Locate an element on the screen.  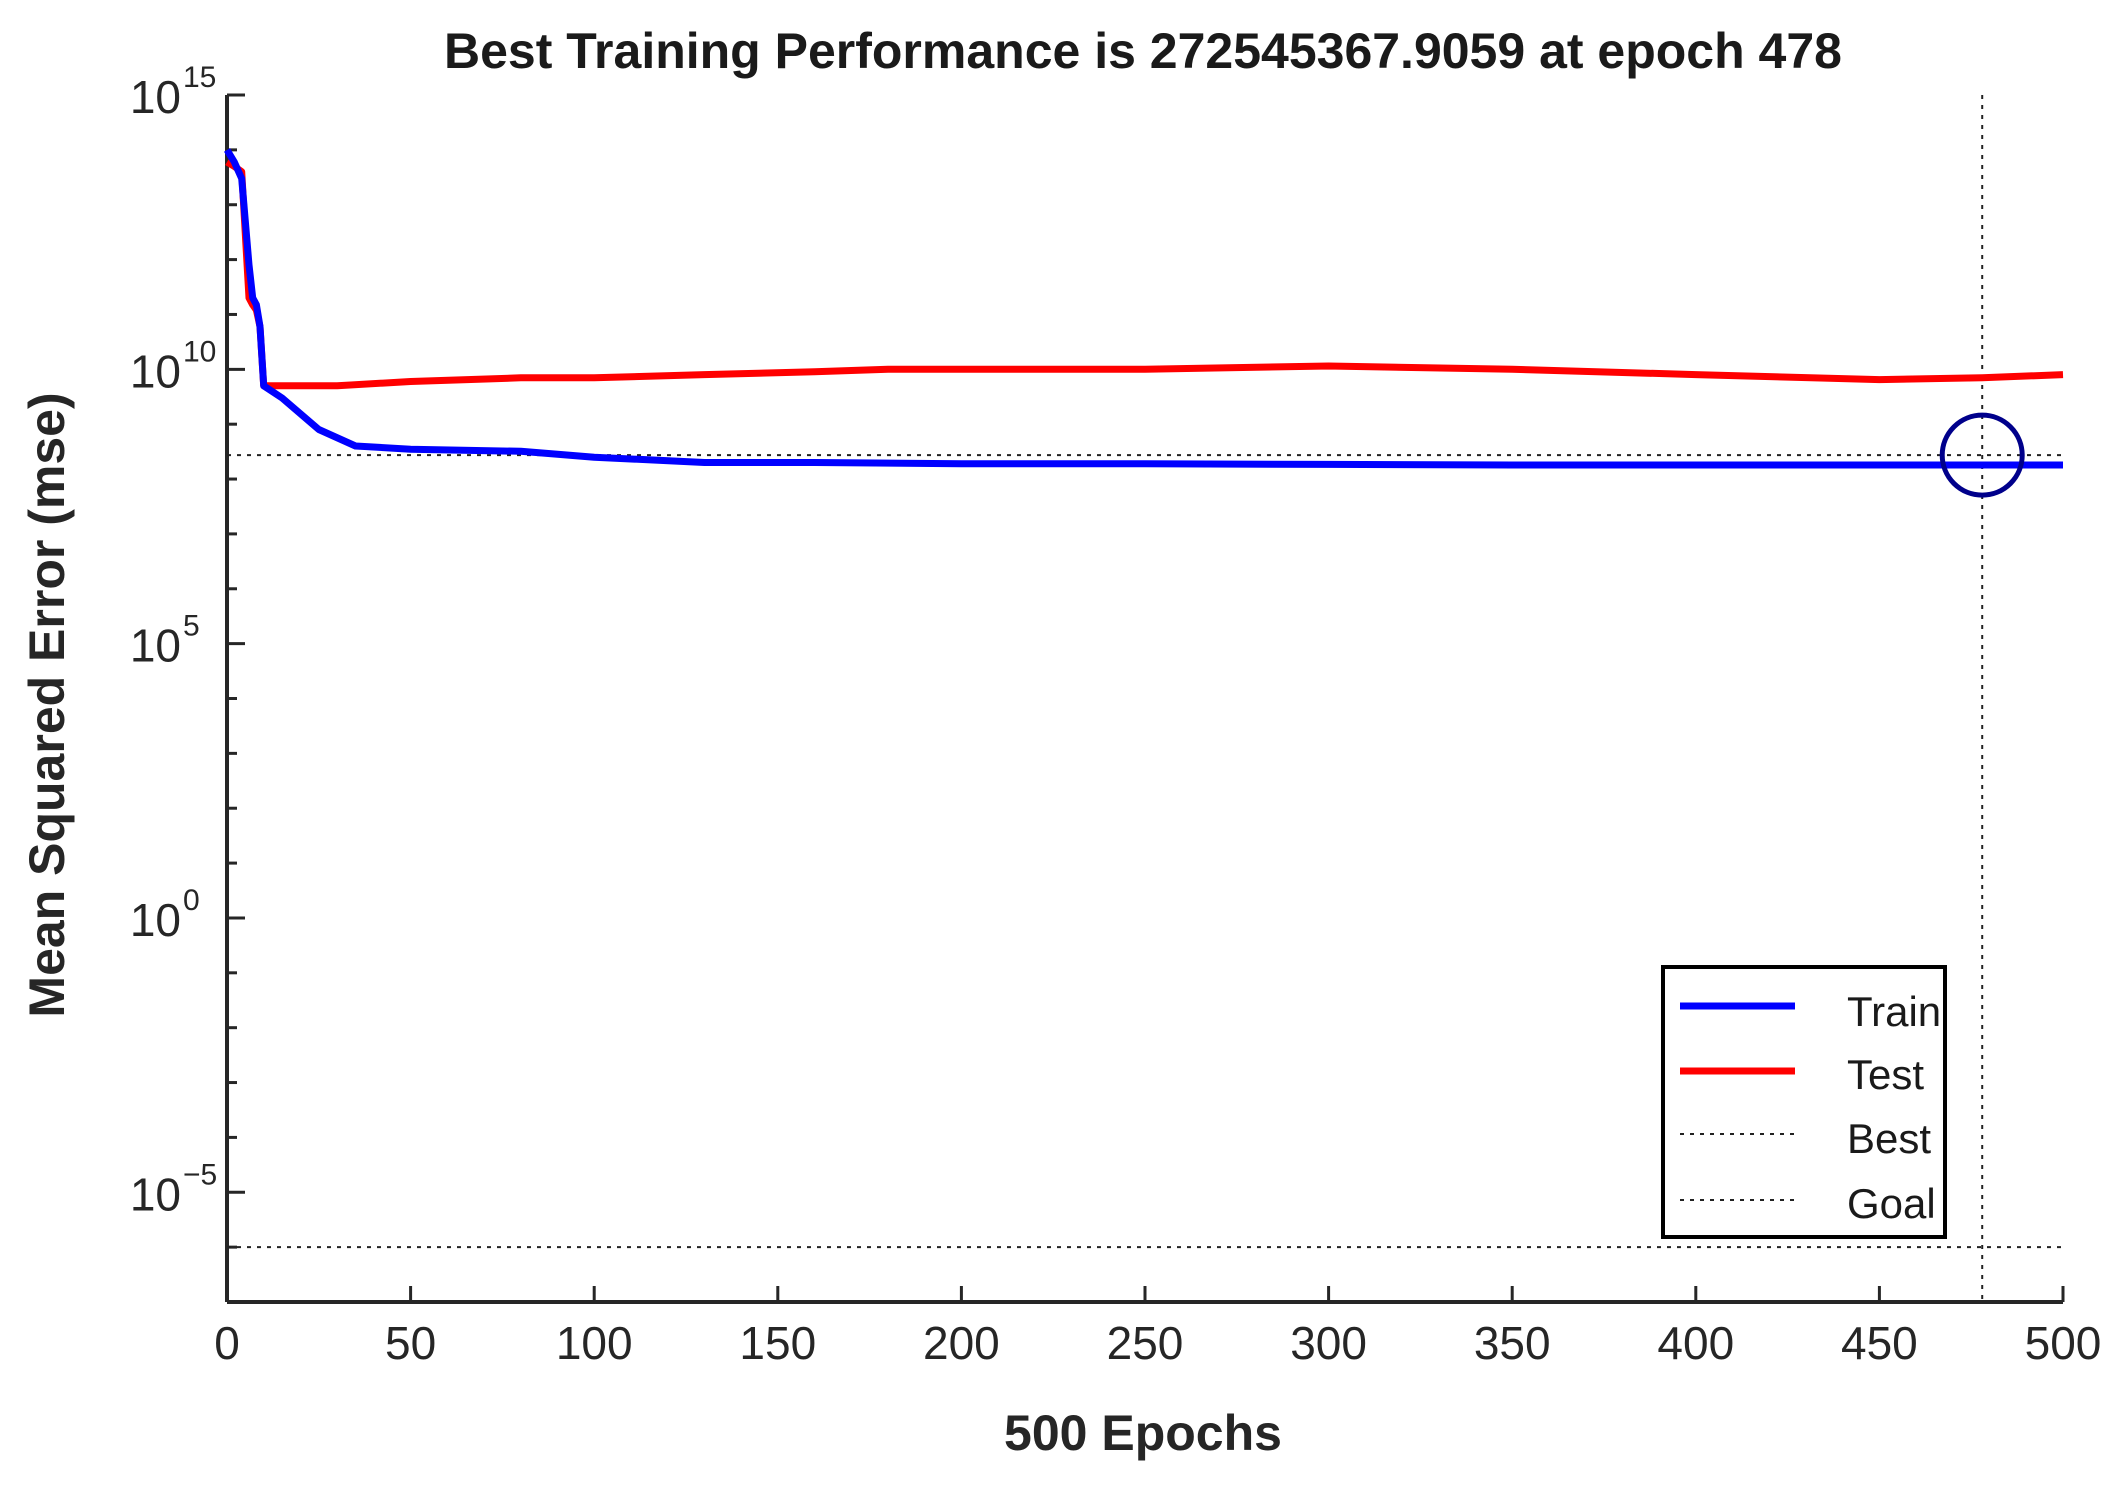
y-tick-exponent: 5 is located at coordinates (191, 626).